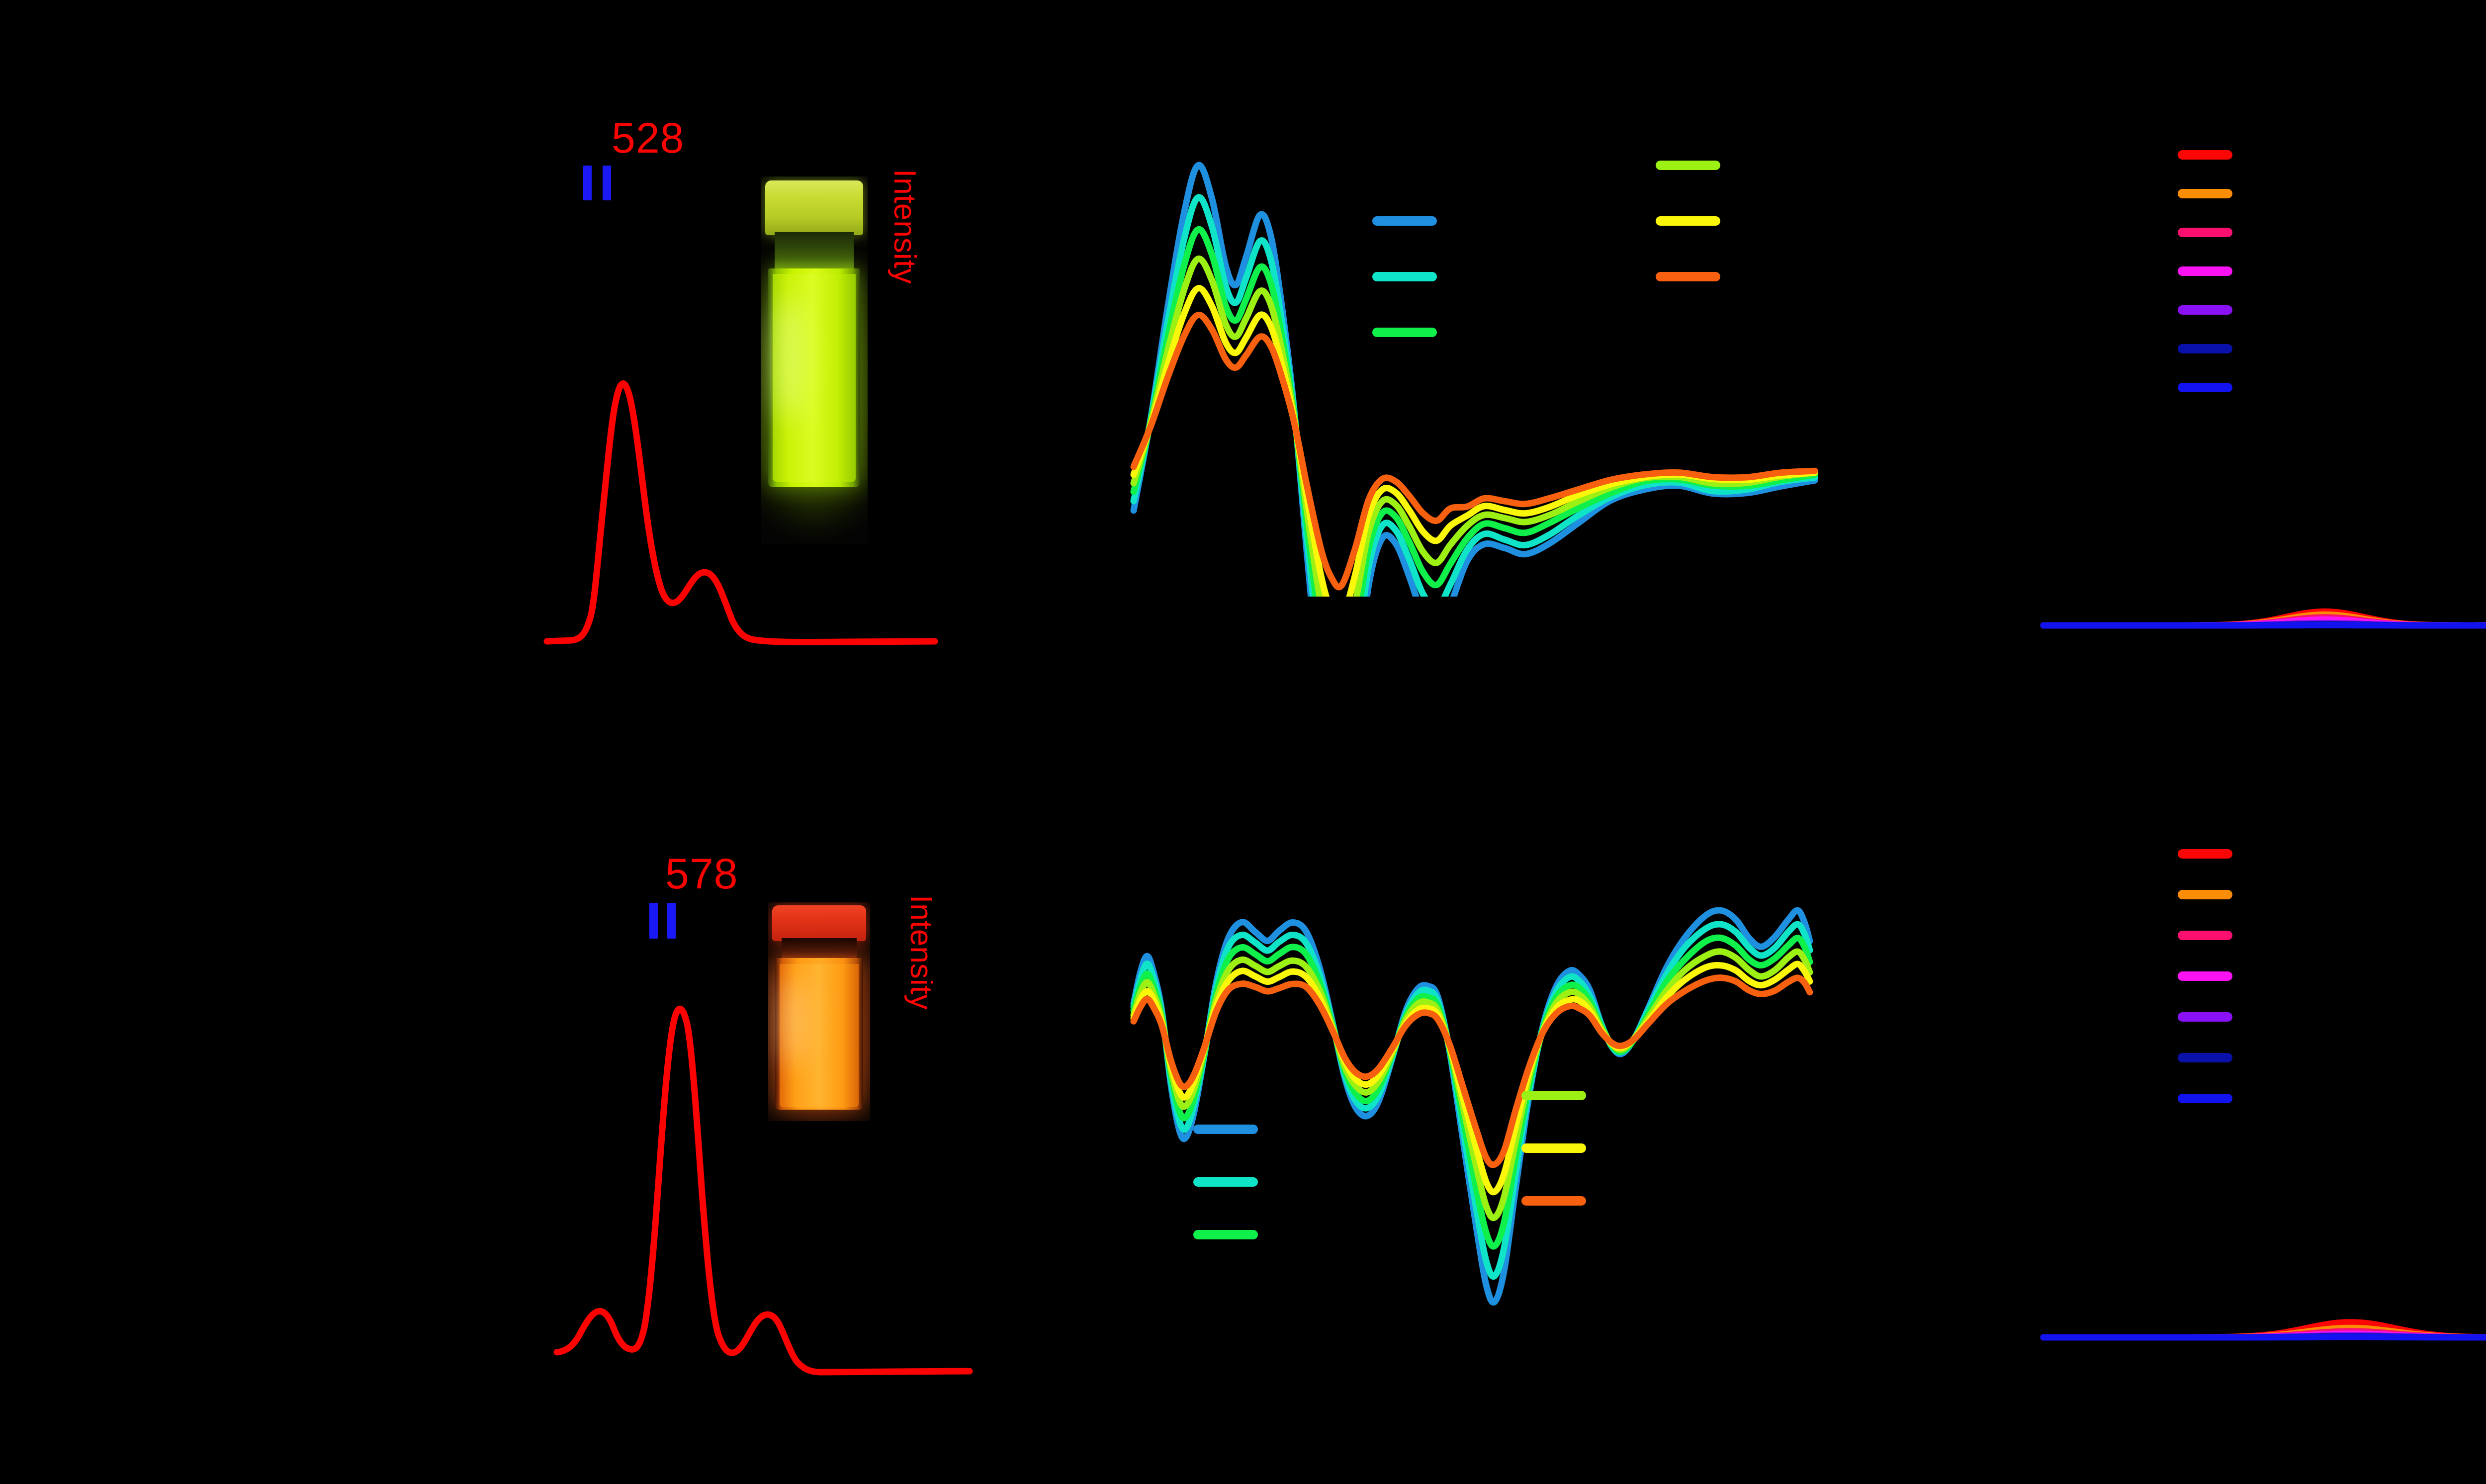 This screenshot has height=1484, width=2486. I want to click on vial-highlight, so click(789, 358).